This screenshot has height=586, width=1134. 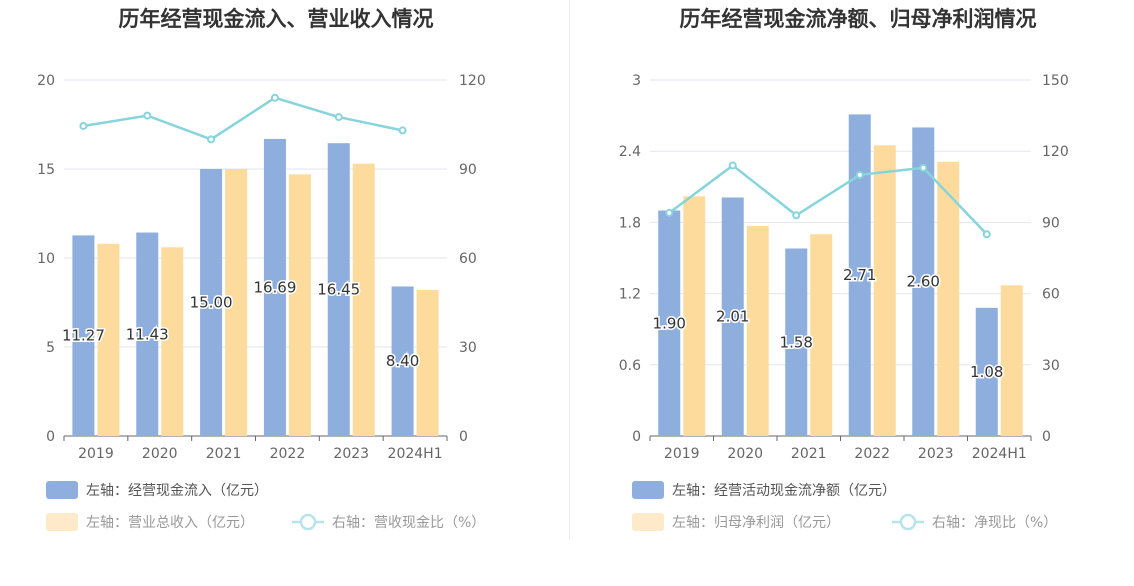 I want to click on data-label: 2.01, so click(x=732, y=317).